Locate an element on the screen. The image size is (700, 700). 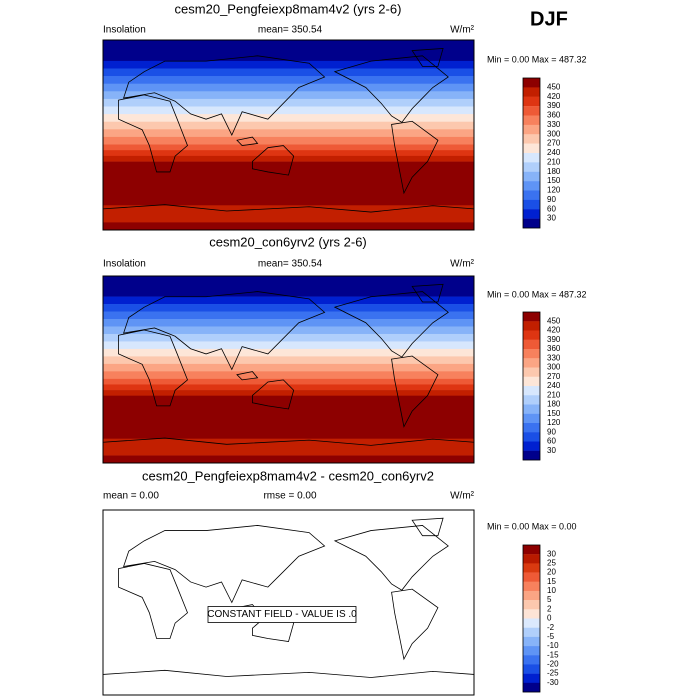
colorbar-label: 60 is located at coordinates (551, 208).